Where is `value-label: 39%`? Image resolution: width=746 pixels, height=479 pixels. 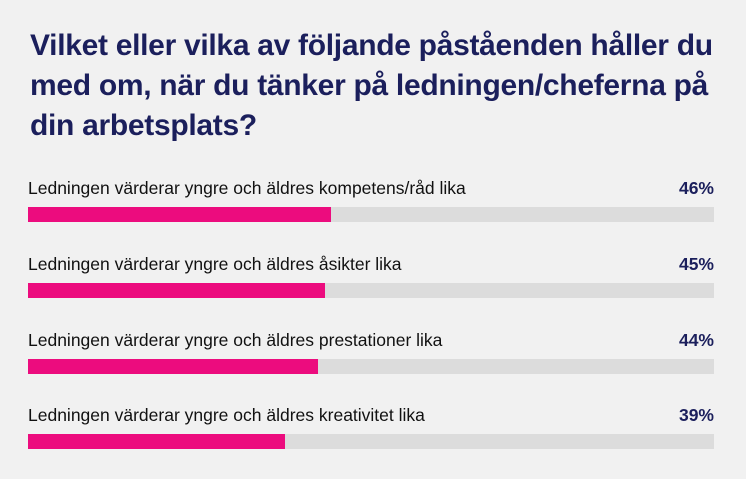
value-label: 39% is located at coordinates (696, 415).